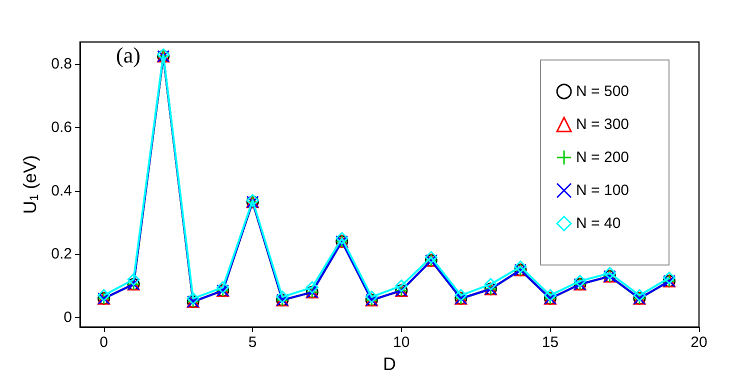  What do you see at coordinates (389, 364) in the screenshot?
I see `x-axis-title: D` at bounding box center [389, 364].